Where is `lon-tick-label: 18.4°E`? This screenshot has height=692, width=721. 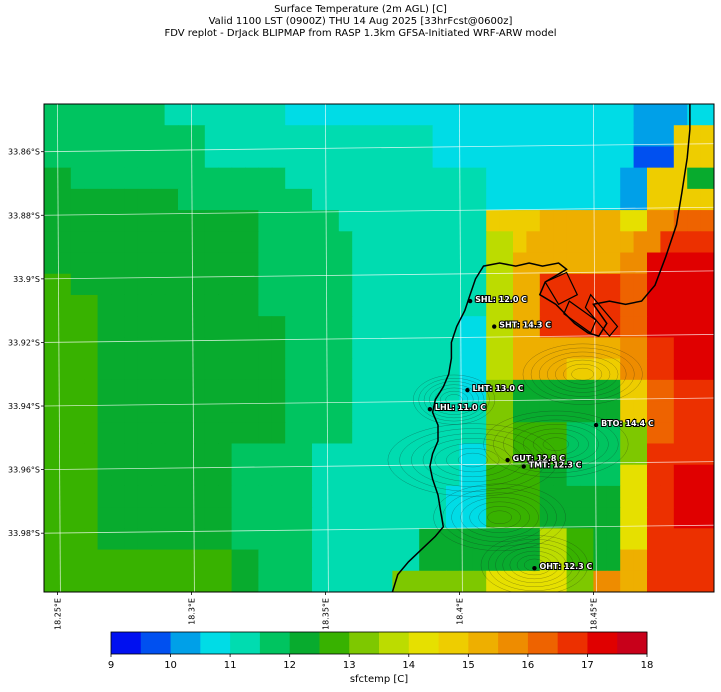
lon-tick-label: 18.4°E is located at coordinates (459, 611).